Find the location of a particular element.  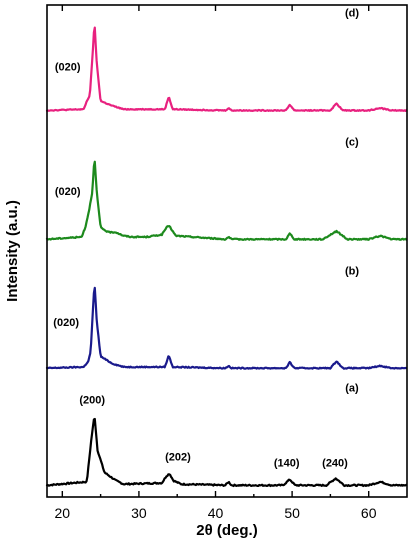

peak-label: (202) is located at coordinates (178, 458).